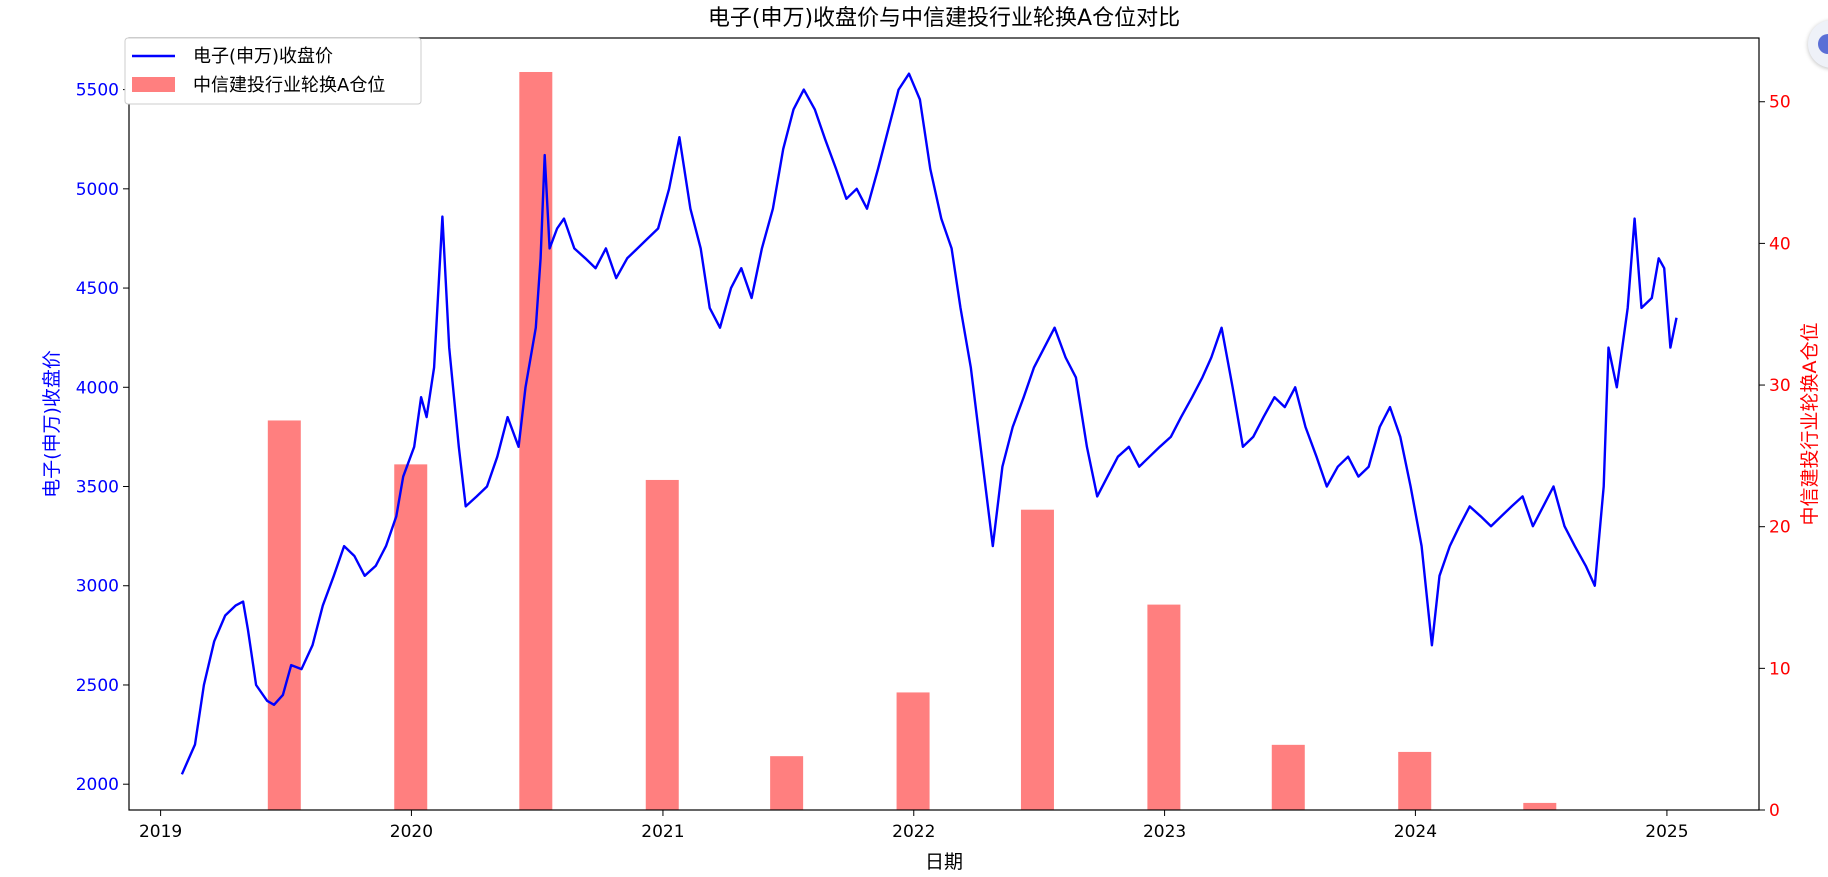 The width and height of the screenshot is (1828, 877). What do you see at coordinates (913, 832) in the screenshot?
I see `x-tick-label: 2022` at bounding box center [913, 832].